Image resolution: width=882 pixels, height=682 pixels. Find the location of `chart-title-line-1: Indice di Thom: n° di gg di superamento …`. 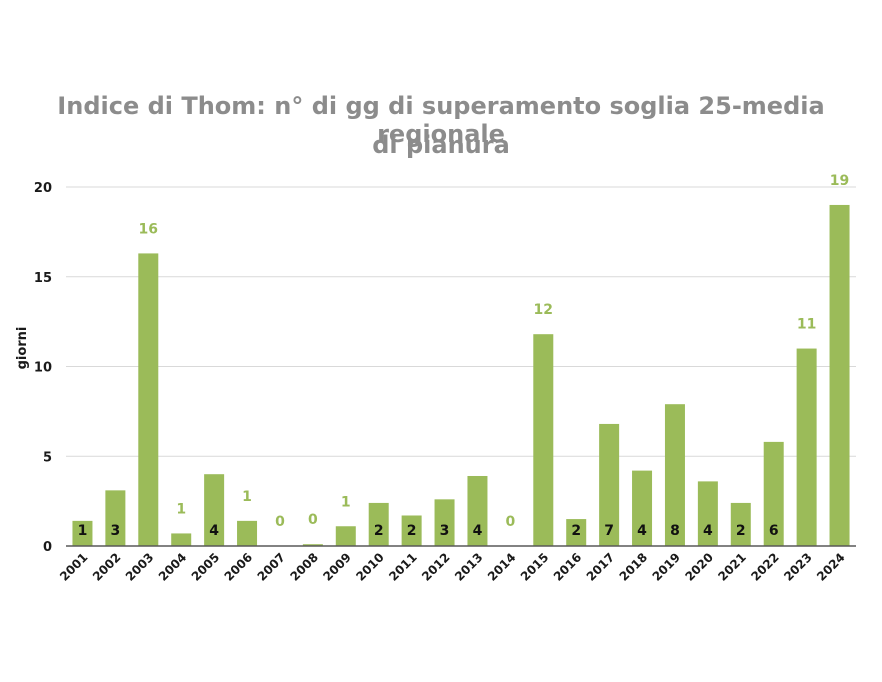

chart-title-line-1: Indice di Thom: n° di gg di superamento … is located at coordinates (441, 120).